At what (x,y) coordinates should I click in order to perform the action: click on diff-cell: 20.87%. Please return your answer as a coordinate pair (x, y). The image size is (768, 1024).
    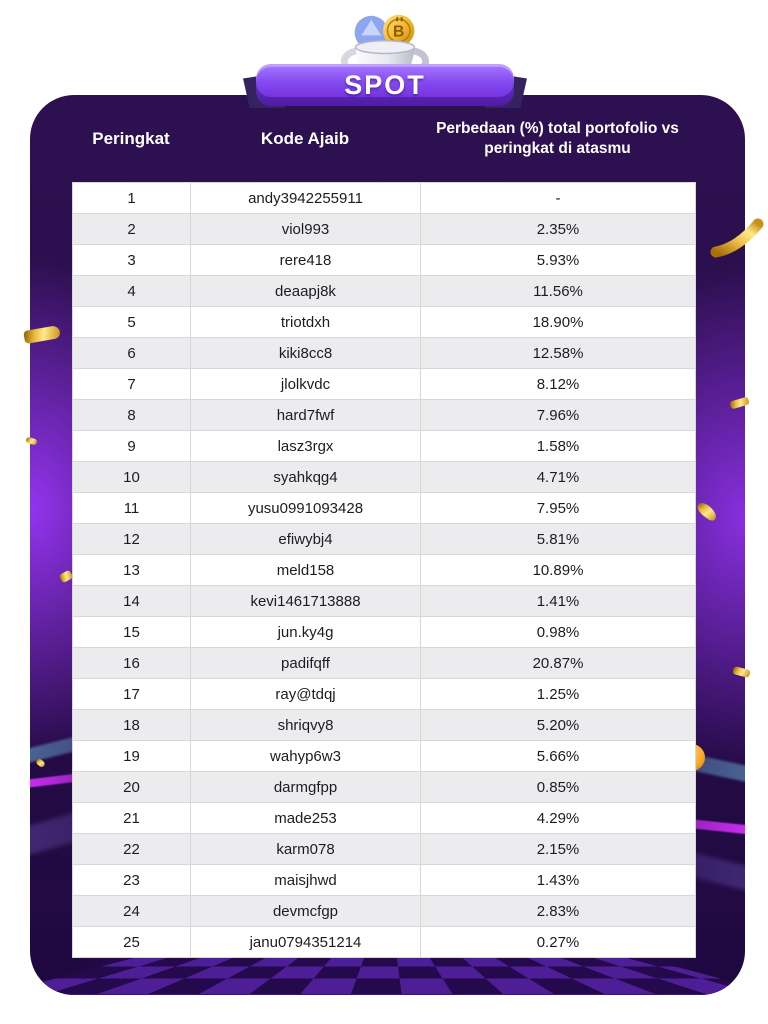
    Looking at the image, I should click on (558, 663).